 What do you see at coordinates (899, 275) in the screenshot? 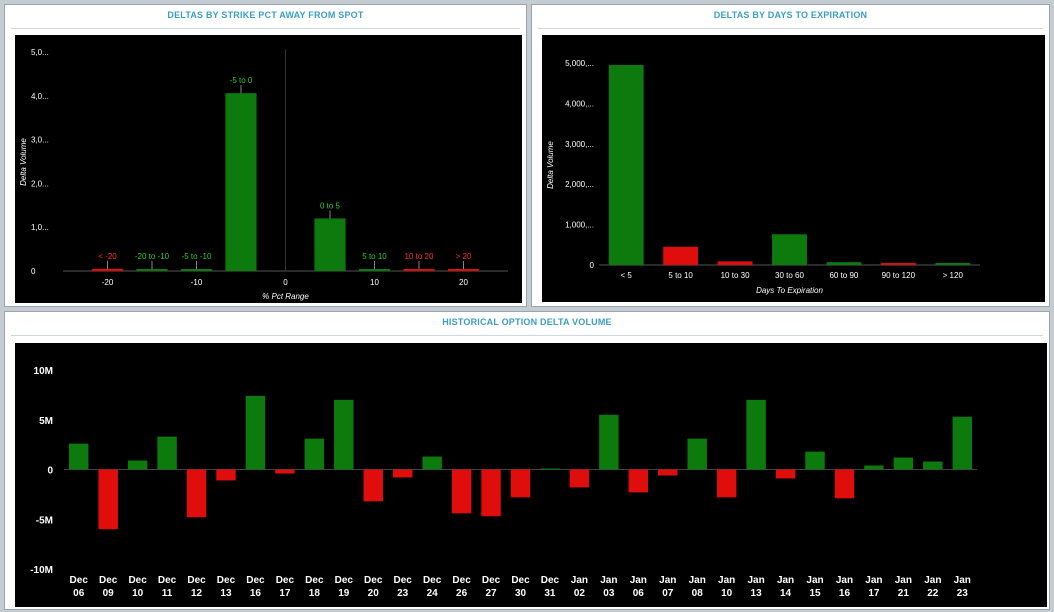
I see `x-tick-label: 90 to 120` at bounding box center [899, 275].